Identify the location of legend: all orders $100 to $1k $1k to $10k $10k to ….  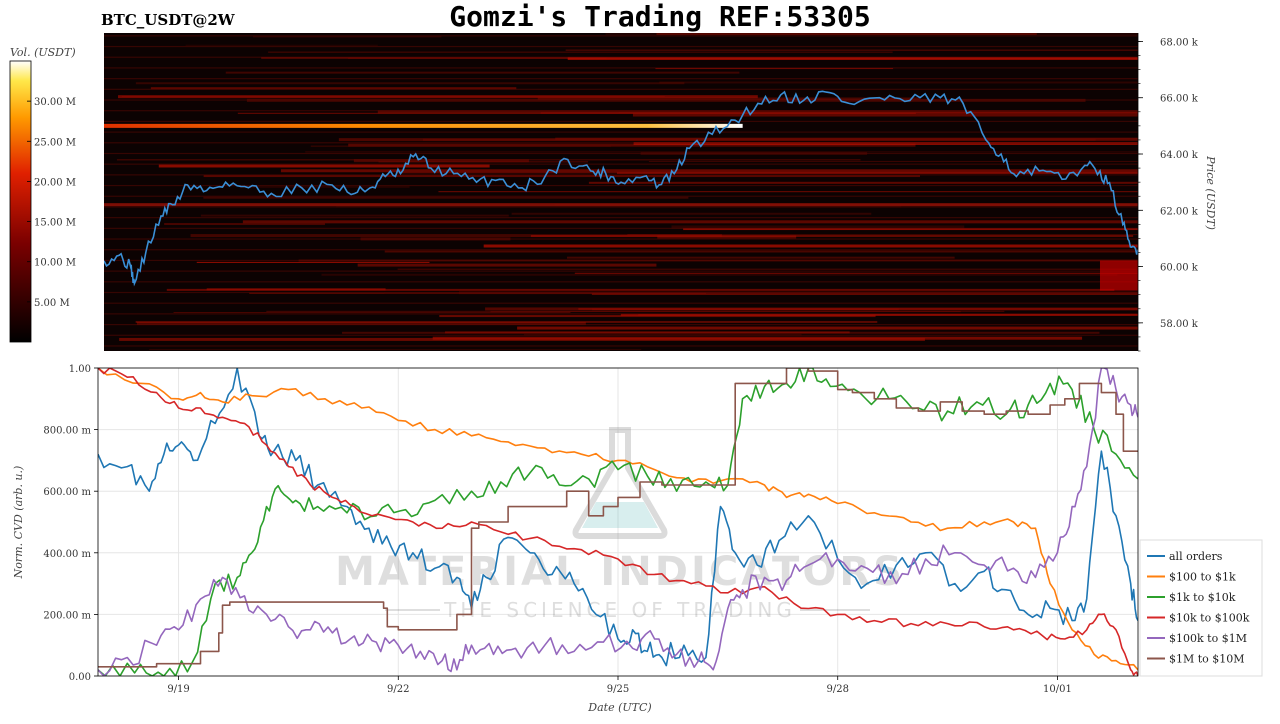
(1201, 608).